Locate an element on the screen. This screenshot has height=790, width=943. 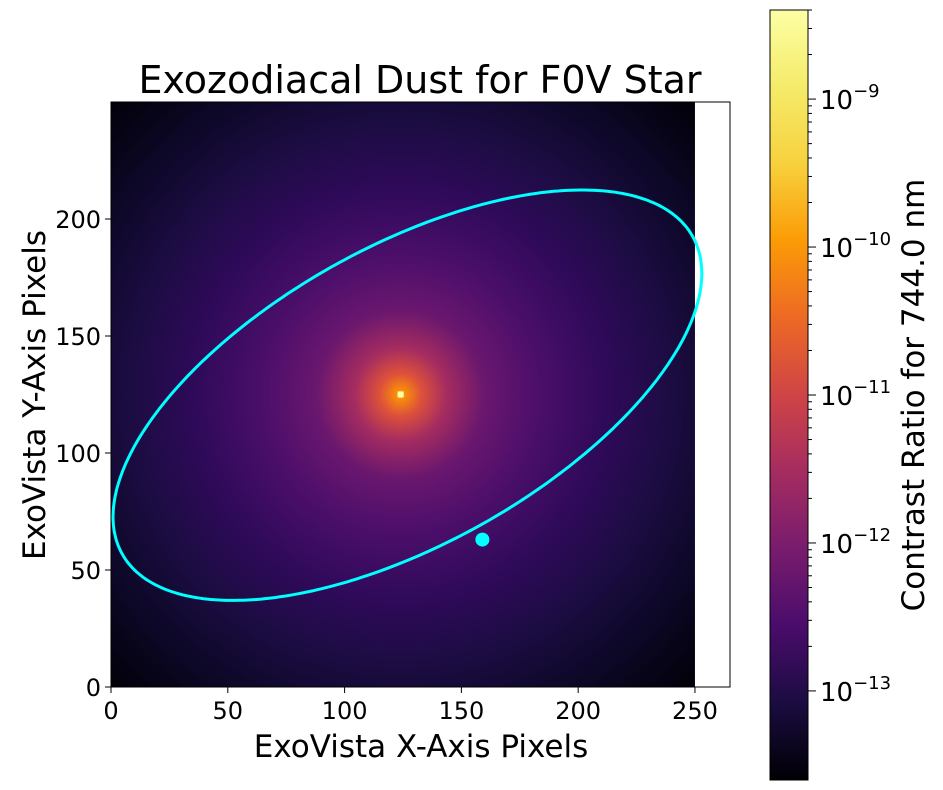
star-peak is located at coordinates (400, 394).